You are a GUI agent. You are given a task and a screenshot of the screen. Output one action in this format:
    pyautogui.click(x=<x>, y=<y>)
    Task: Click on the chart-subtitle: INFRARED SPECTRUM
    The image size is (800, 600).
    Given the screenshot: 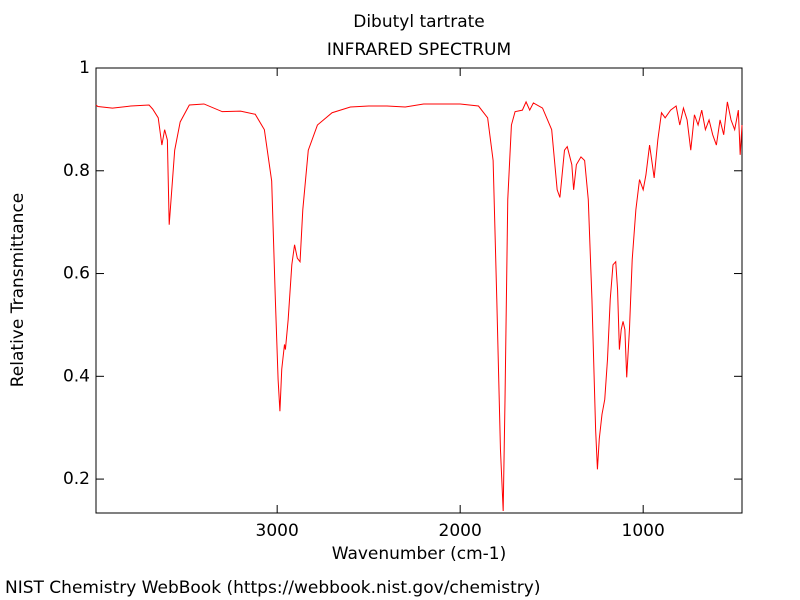 What is the action you would take?
    pyautogui.click(x=419, y=50)
    